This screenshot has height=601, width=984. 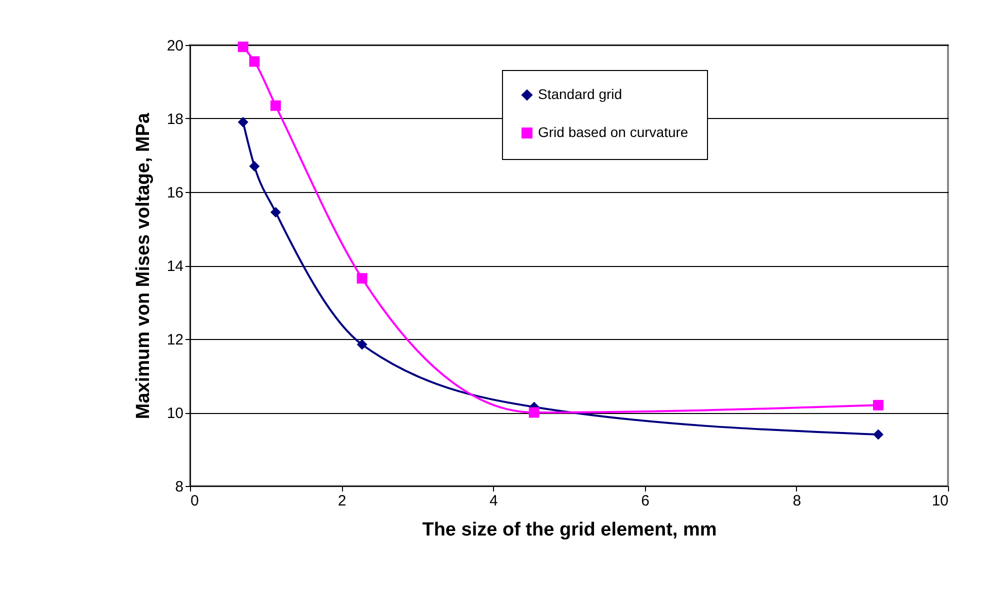 I want to click on y-tick-label: 16, so click(x=175, y=193).